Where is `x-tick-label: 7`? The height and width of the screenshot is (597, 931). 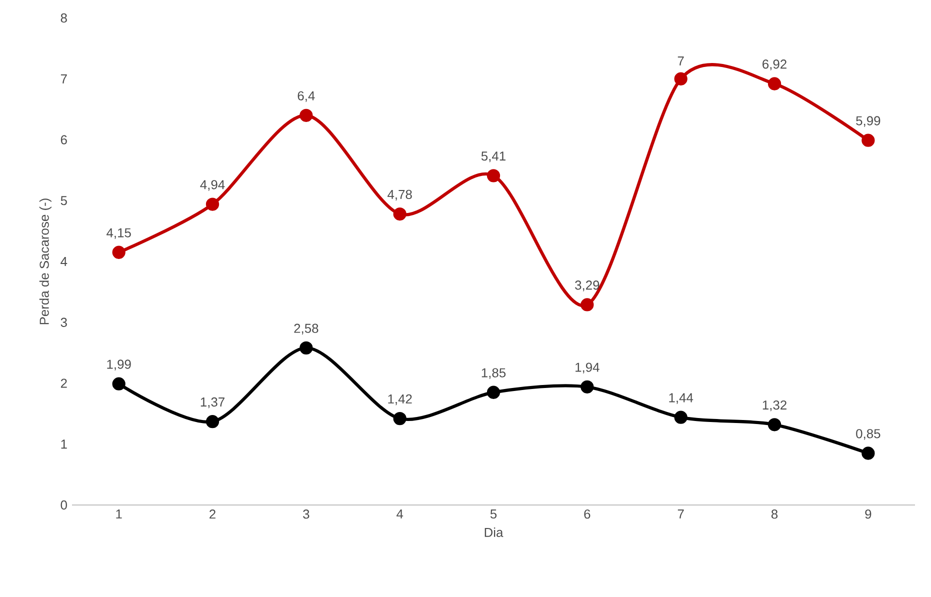
x-tick-label: 7 is located at coordinates (681, 514).